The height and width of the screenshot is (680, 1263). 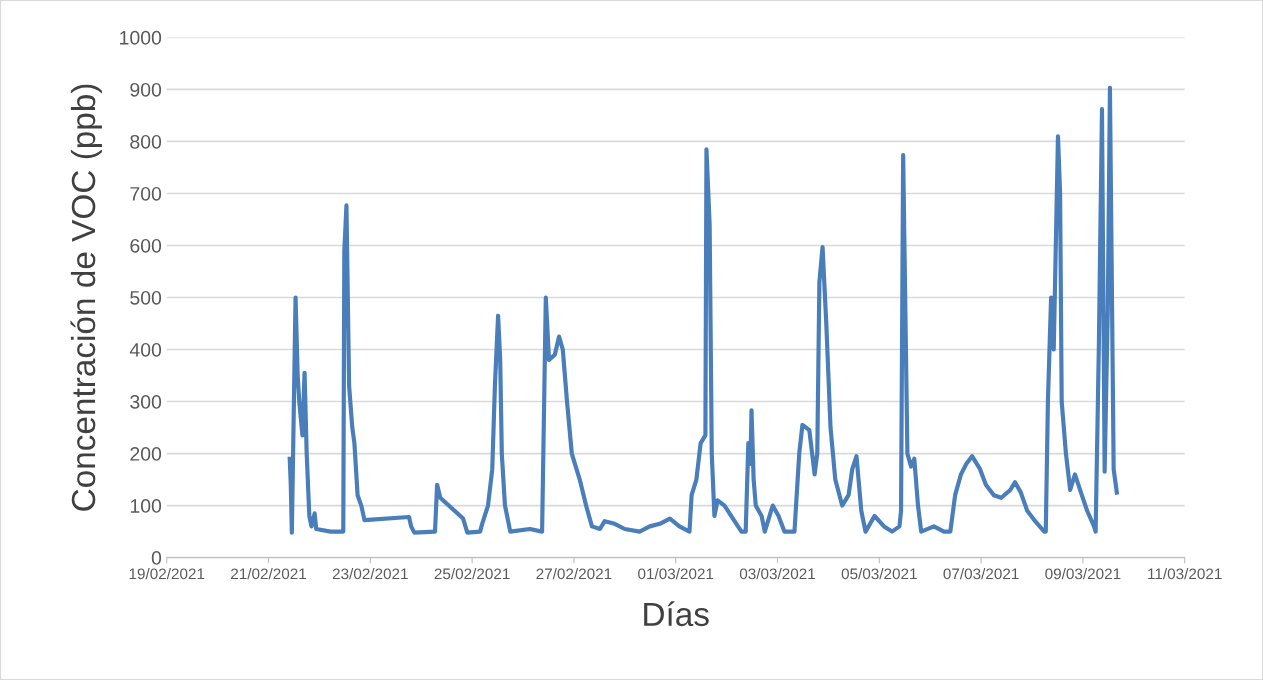 I want to click on y-tick-label: 100, so click(x=146, y=506).